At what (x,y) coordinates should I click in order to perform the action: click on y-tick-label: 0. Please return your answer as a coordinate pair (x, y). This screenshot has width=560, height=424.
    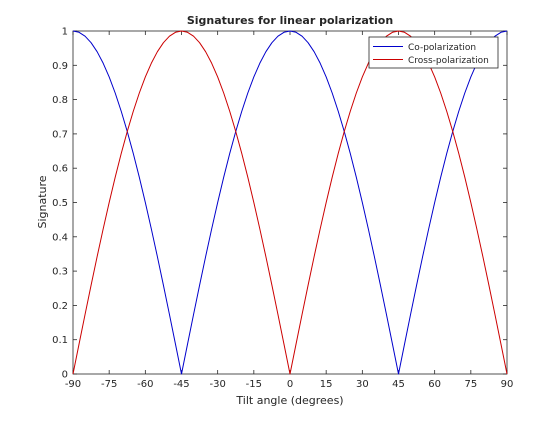
    Looking at the image, I should click on (65, 375).